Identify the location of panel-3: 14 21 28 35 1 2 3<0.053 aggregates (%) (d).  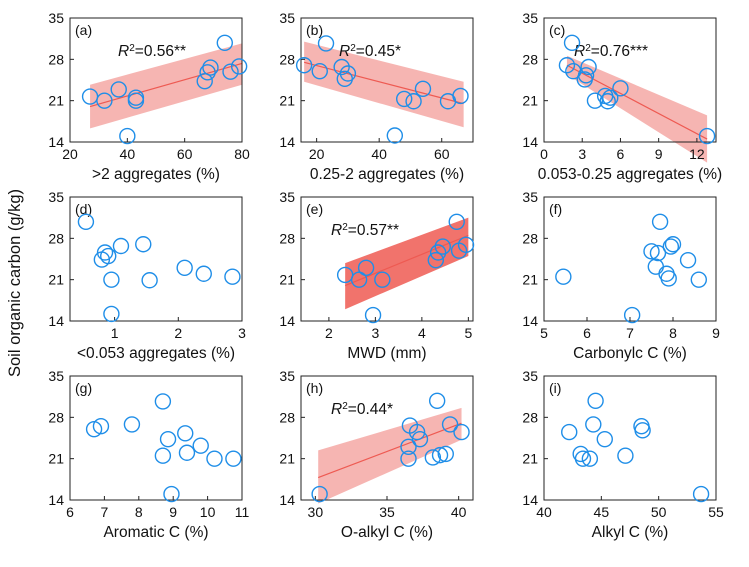
(147, 275).